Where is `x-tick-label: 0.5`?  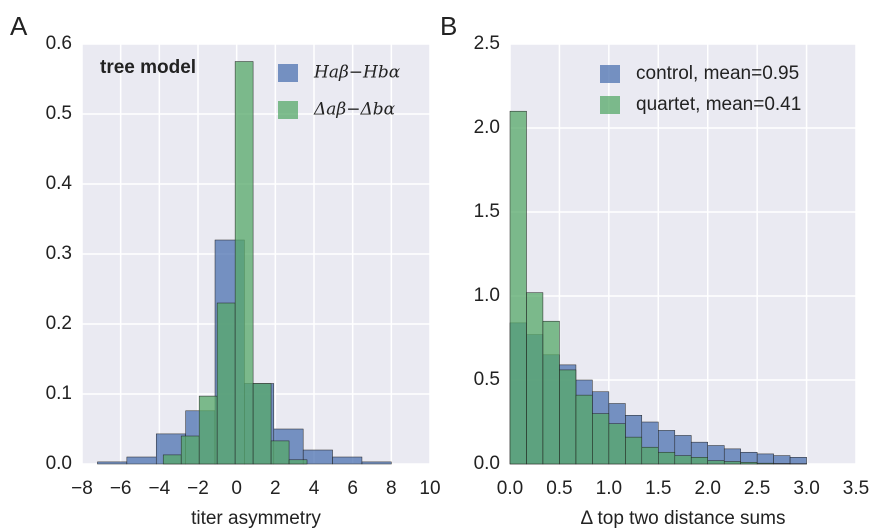 x-tick-label: 0.5 is located at coordinates (559, 488).